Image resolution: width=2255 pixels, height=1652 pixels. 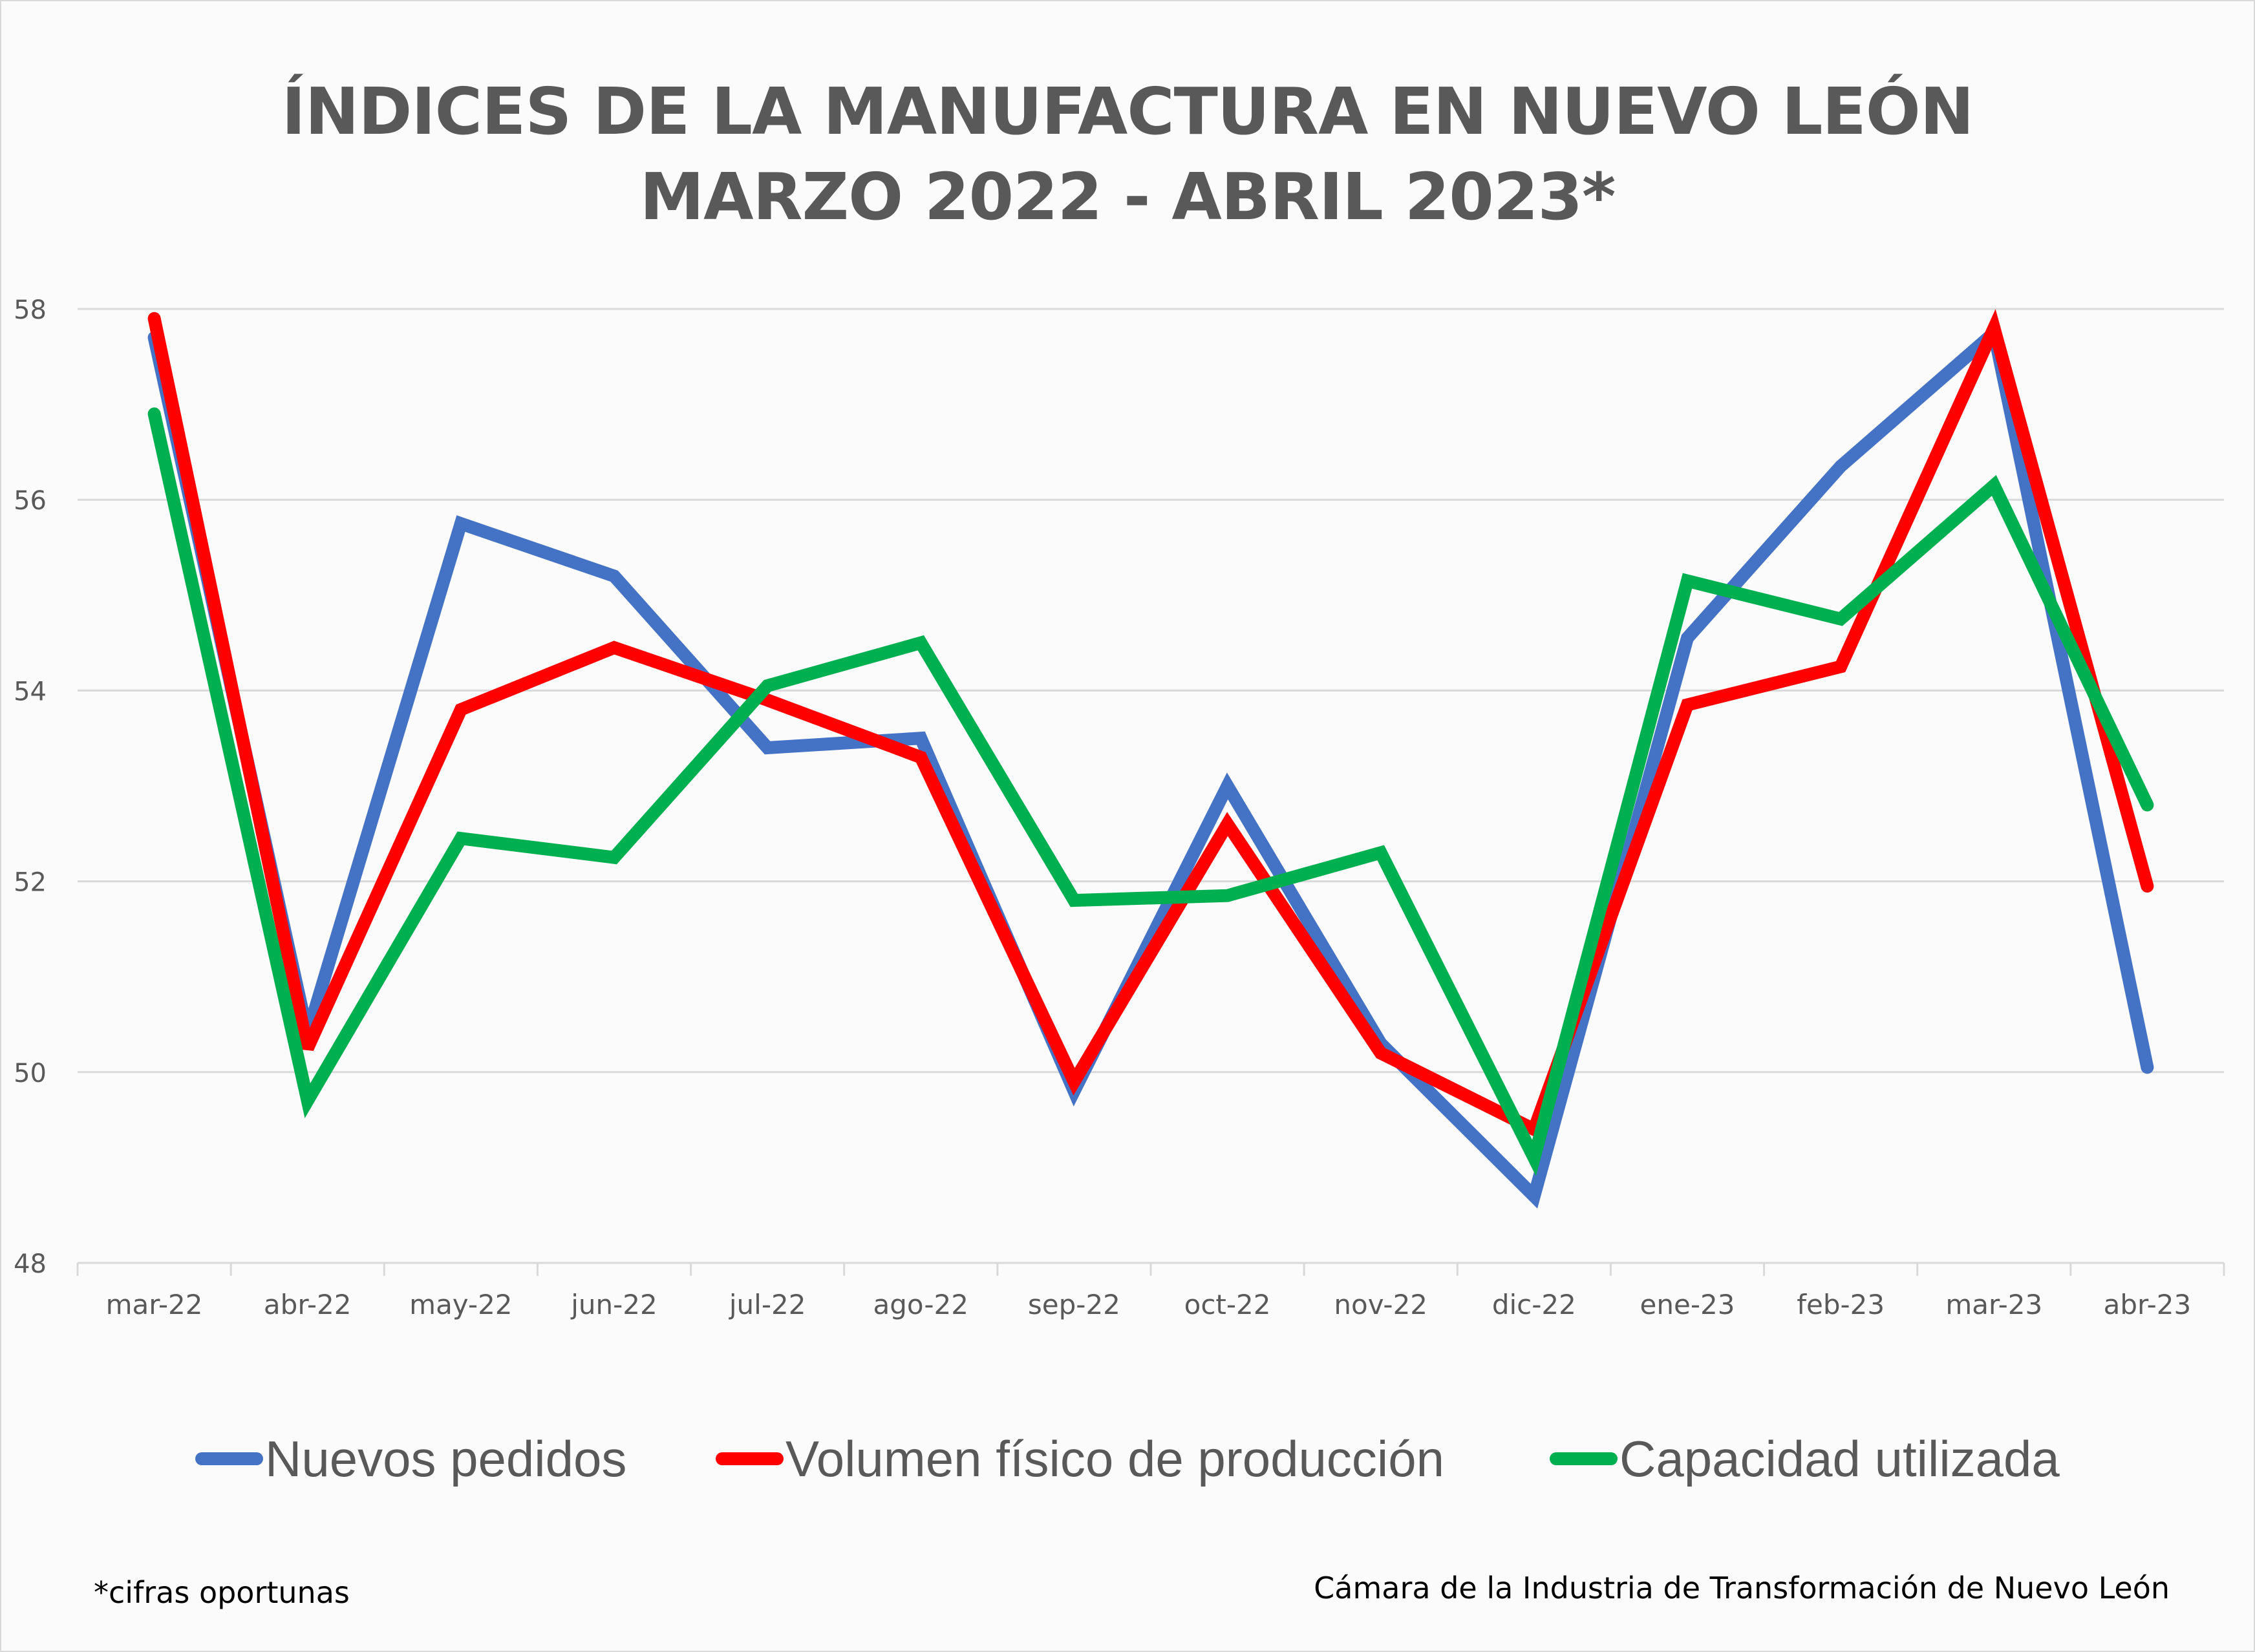 What do you see at coordinates (1993, 1304) in the screenshot?
I see `x-tick-label: mar-23` at bounding box center [1993, 1304].